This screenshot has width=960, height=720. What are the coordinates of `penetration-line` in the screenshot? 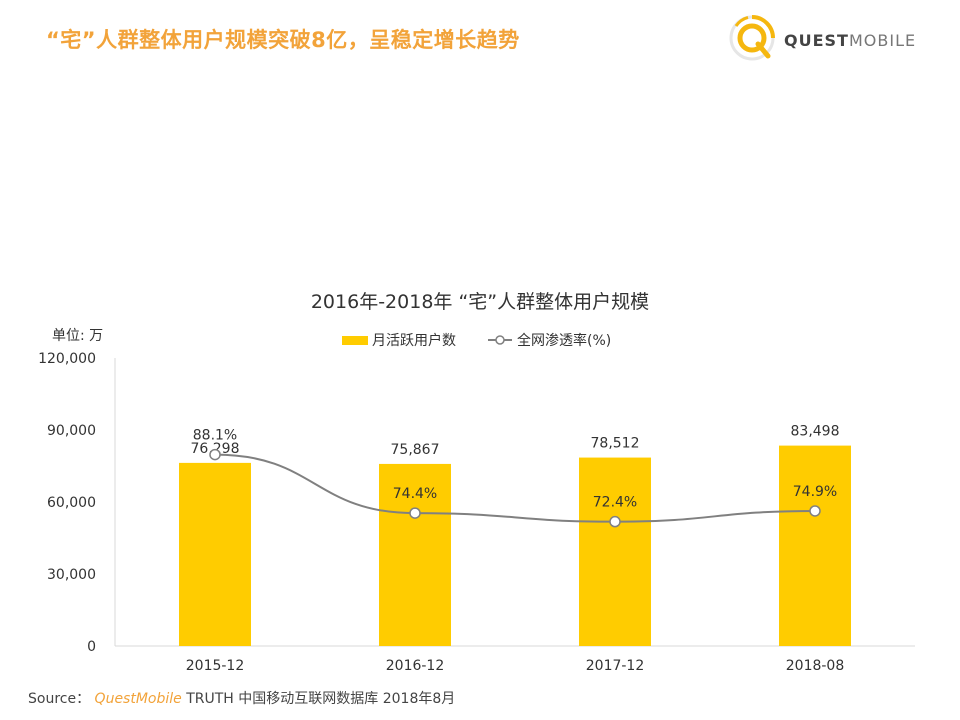 It's located at (515, 488).